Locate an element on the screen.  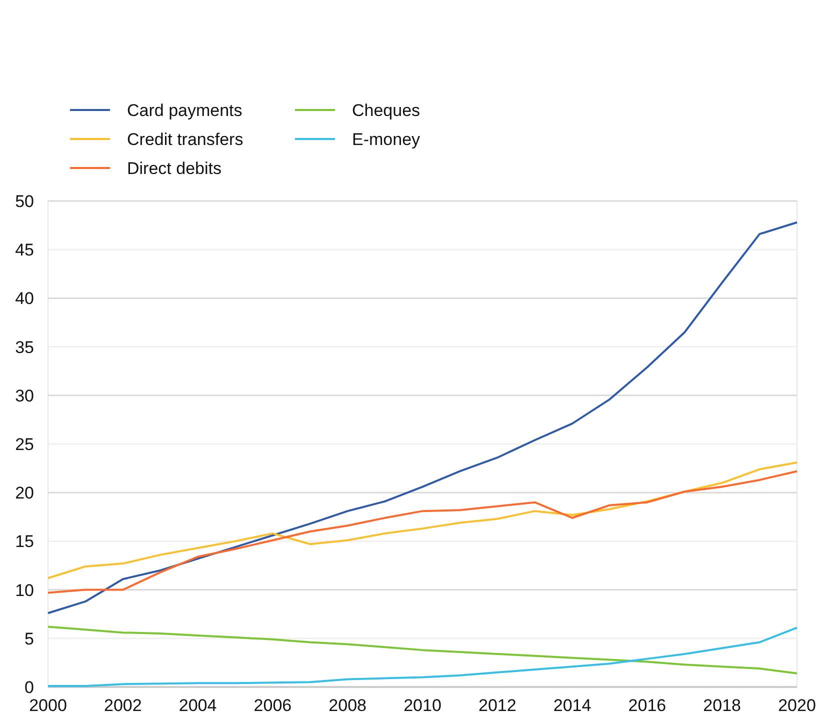
legend-label: E-money is located at coordinates (386, 139).